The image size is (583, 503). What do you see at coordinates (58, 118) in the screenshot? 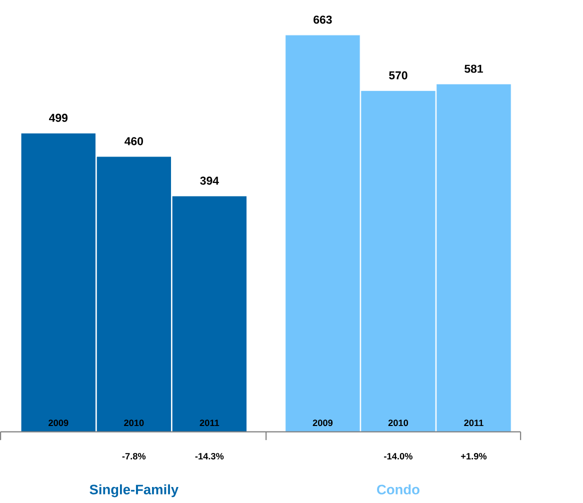
I see `data-label: 499` at bounding box center [58, 118].